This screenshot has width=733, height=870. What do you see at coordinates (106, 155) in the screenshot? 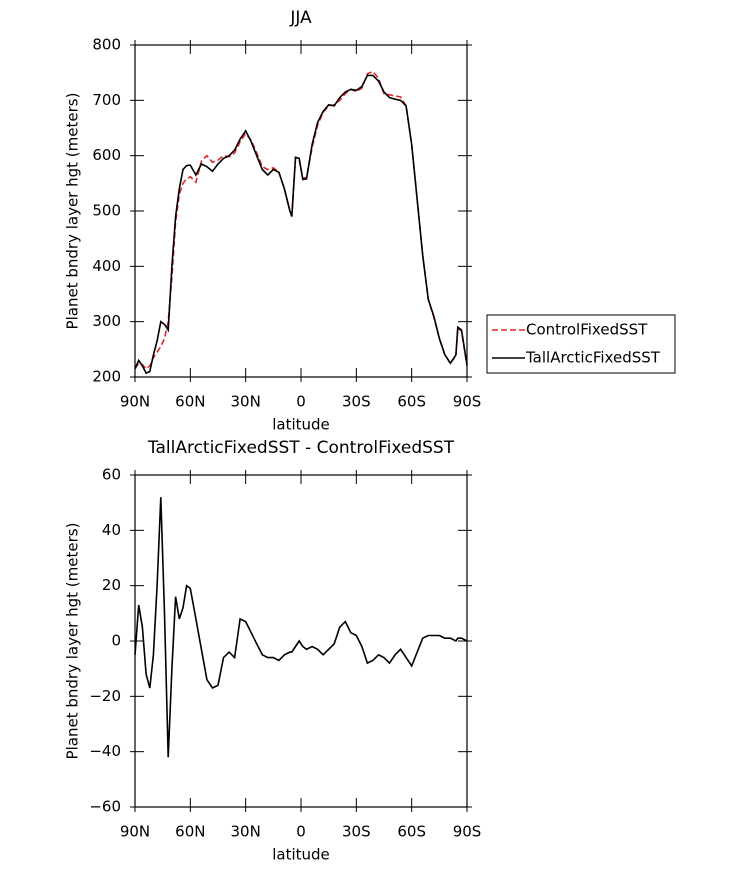
I see `y-tick-label: 600` at bounding box center [106, 155].